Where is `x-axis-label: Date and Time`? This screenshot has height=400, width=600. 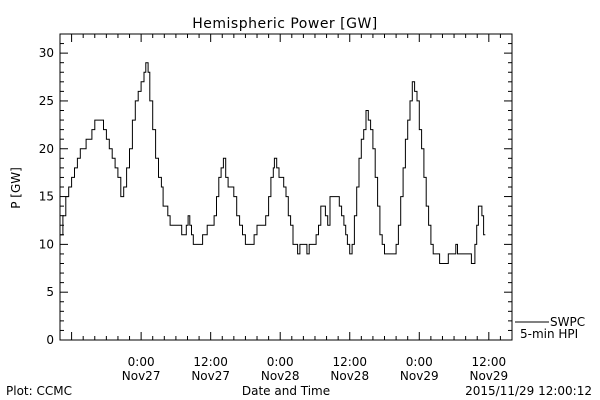
x-axis-label: Date and Time is located at coordinates (286, 391).